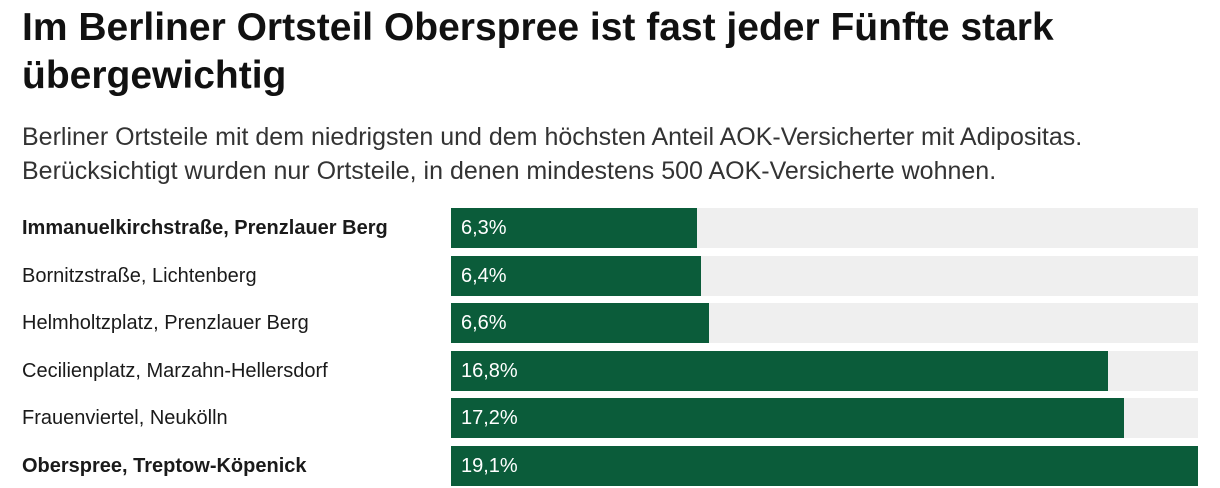  What do you see at coordinates (205, 228) in the screenshot?
I see `category-label: Immanuelkirchstraße, Prenzlauer Berg` at bounding box center [205, 228].